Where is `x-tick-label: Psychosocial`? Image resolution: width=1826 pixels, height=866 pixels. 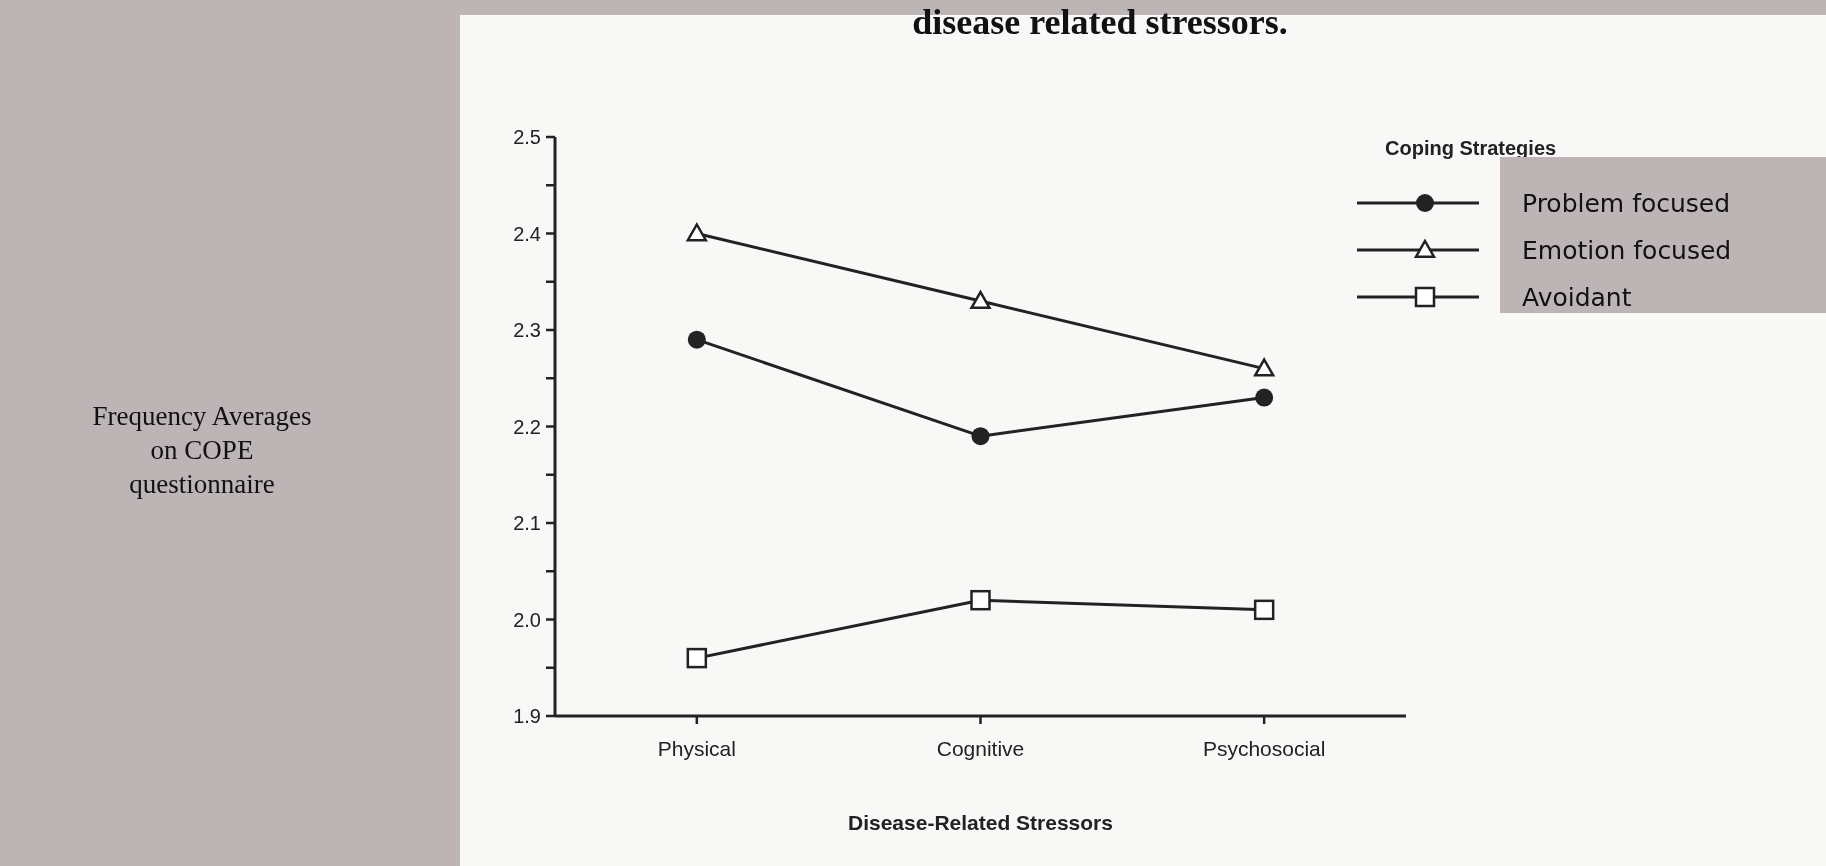 x-tick-label: Psychosocial is located at coordinates (1264, 748).